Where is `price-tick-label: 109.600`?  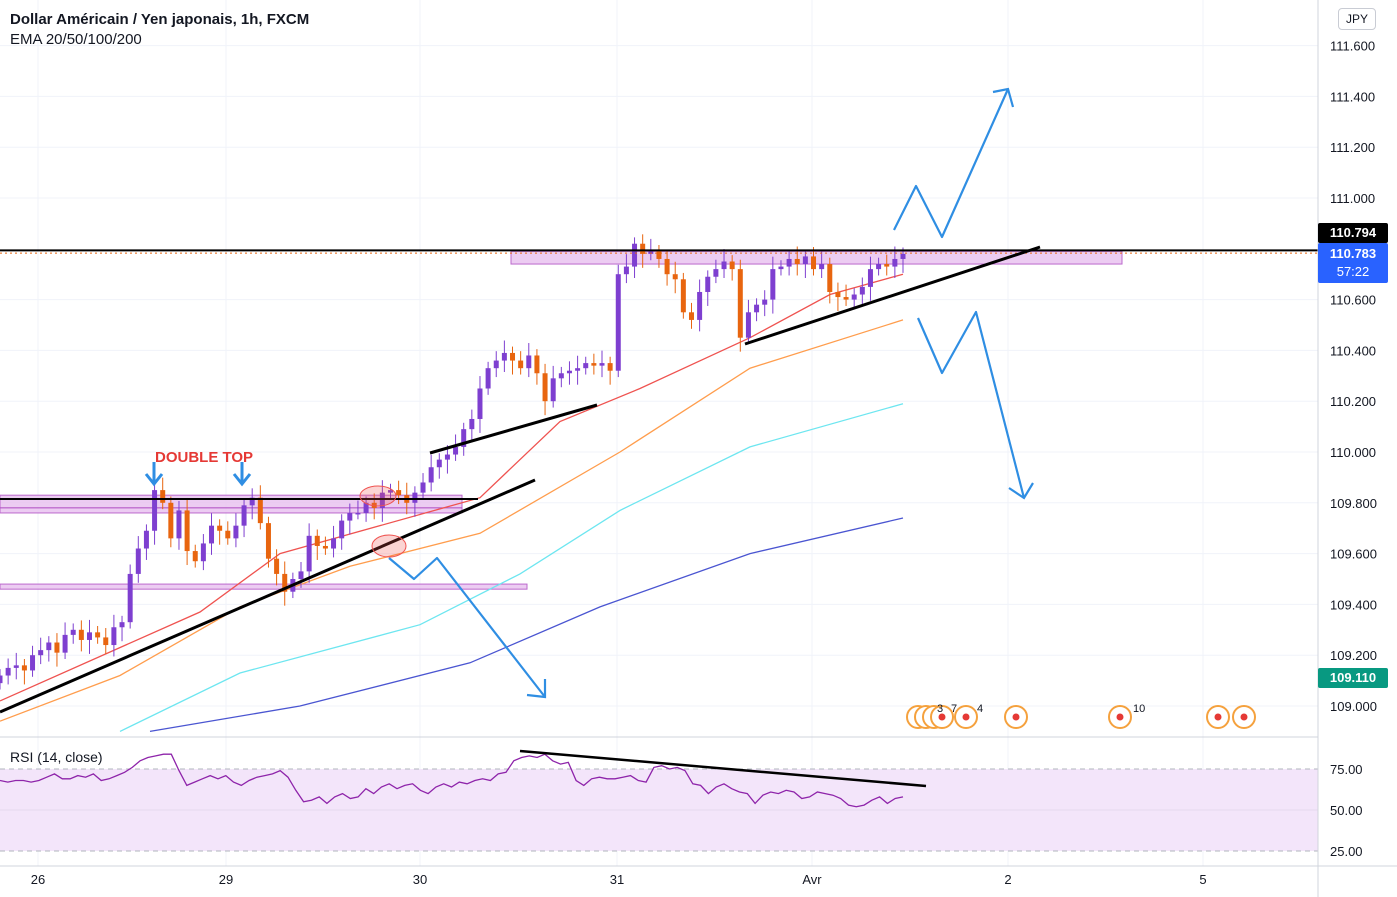 price-tick-label: 109.600 is located at coordinates (1353, 554).